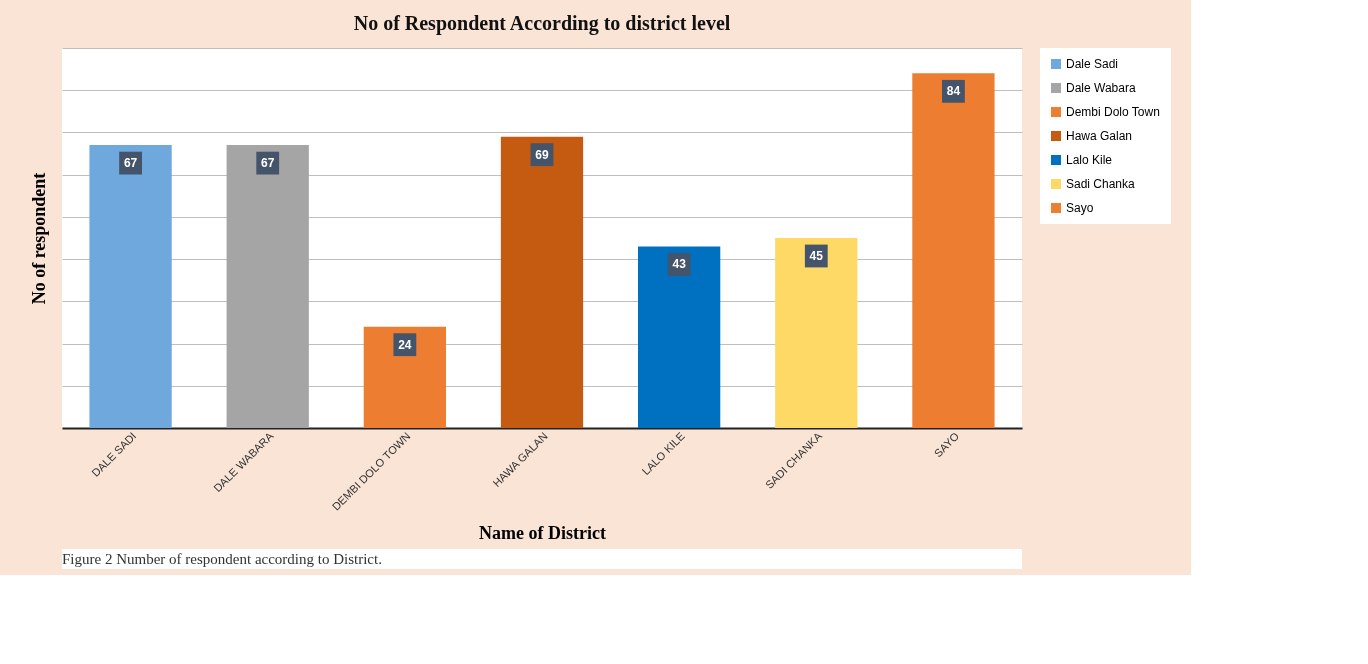 This screenshot has height=664, width=1368. I want to click on legend-label: Lalo Kile, so click(1089, 160).